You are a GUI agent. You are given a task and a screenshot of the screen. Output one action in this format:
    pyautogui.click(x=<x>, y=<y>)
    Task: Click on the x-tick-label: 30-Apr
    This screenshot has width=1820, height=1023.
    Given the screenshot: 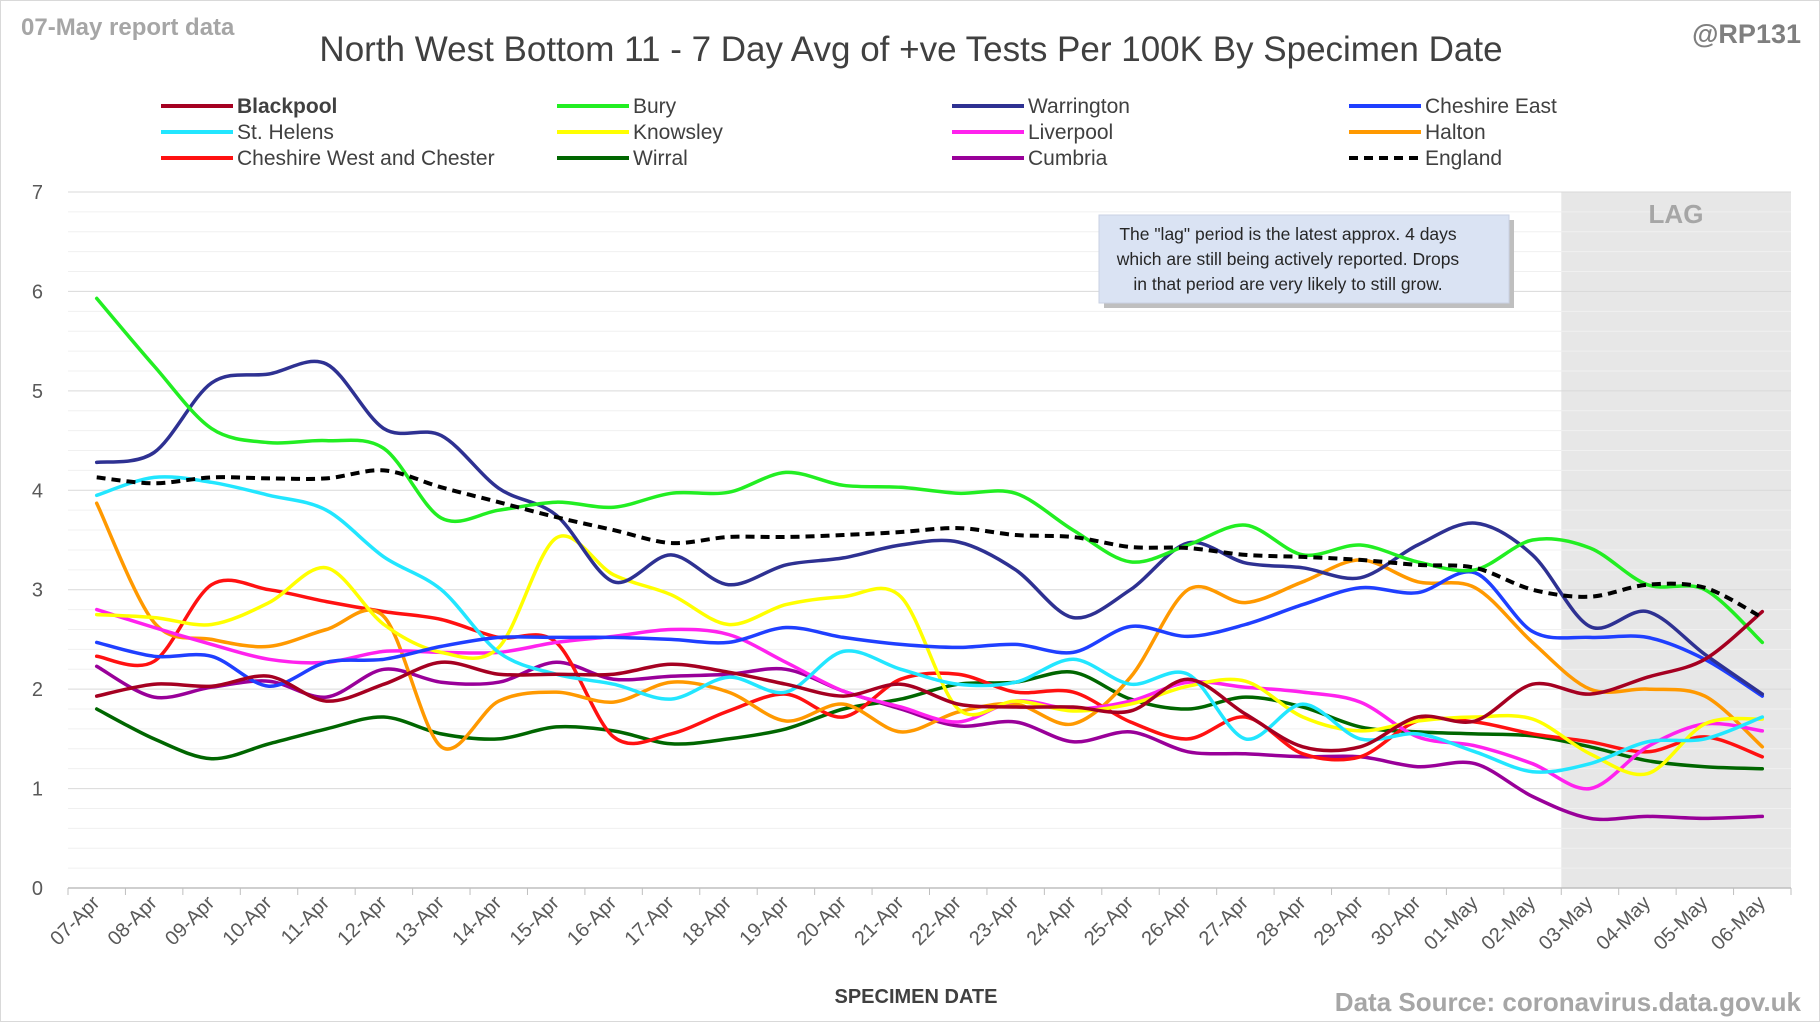 What is the action you would take?
    pyautogui.click(x=1396, y=921)
    